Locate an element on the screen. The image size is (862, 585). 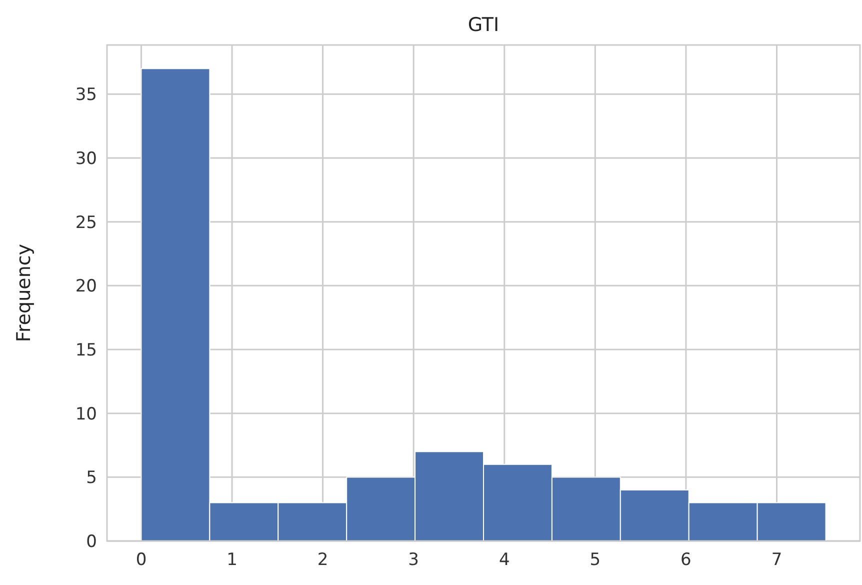
x-tick-label: 5 is located at coordinates (595, 560).